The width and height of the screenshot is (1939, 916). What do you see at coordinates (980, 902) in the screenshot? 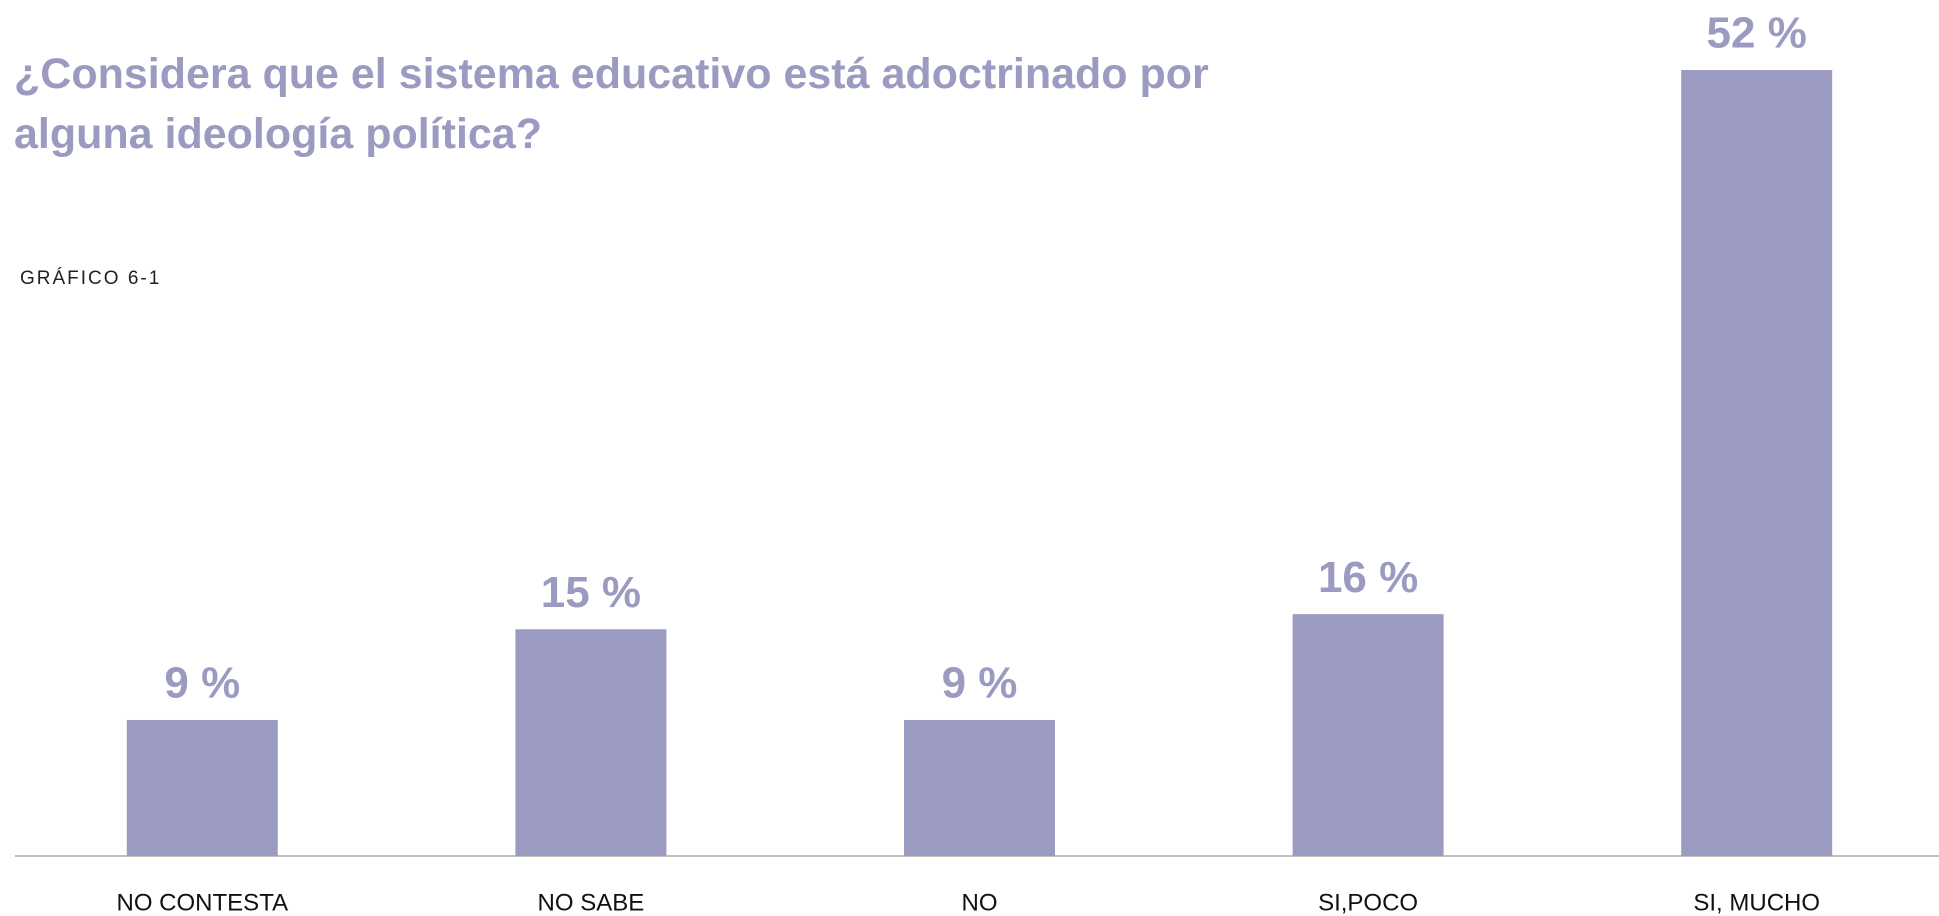
I see `x-tick-label: NO` at bounding box center [980, 902].